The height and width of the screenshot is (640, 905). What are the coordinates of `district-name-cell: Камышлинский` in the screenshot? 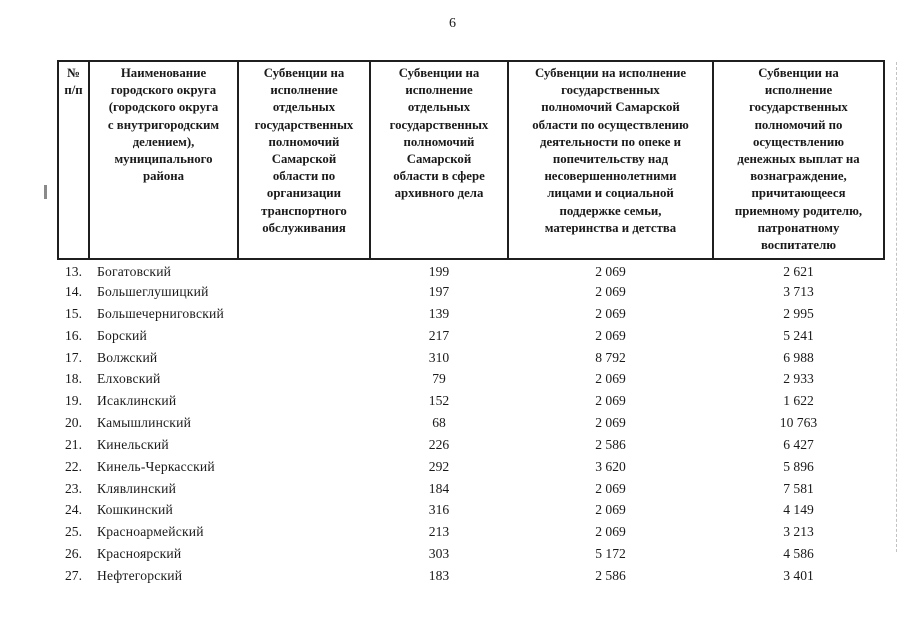 It's located at (144, 423).